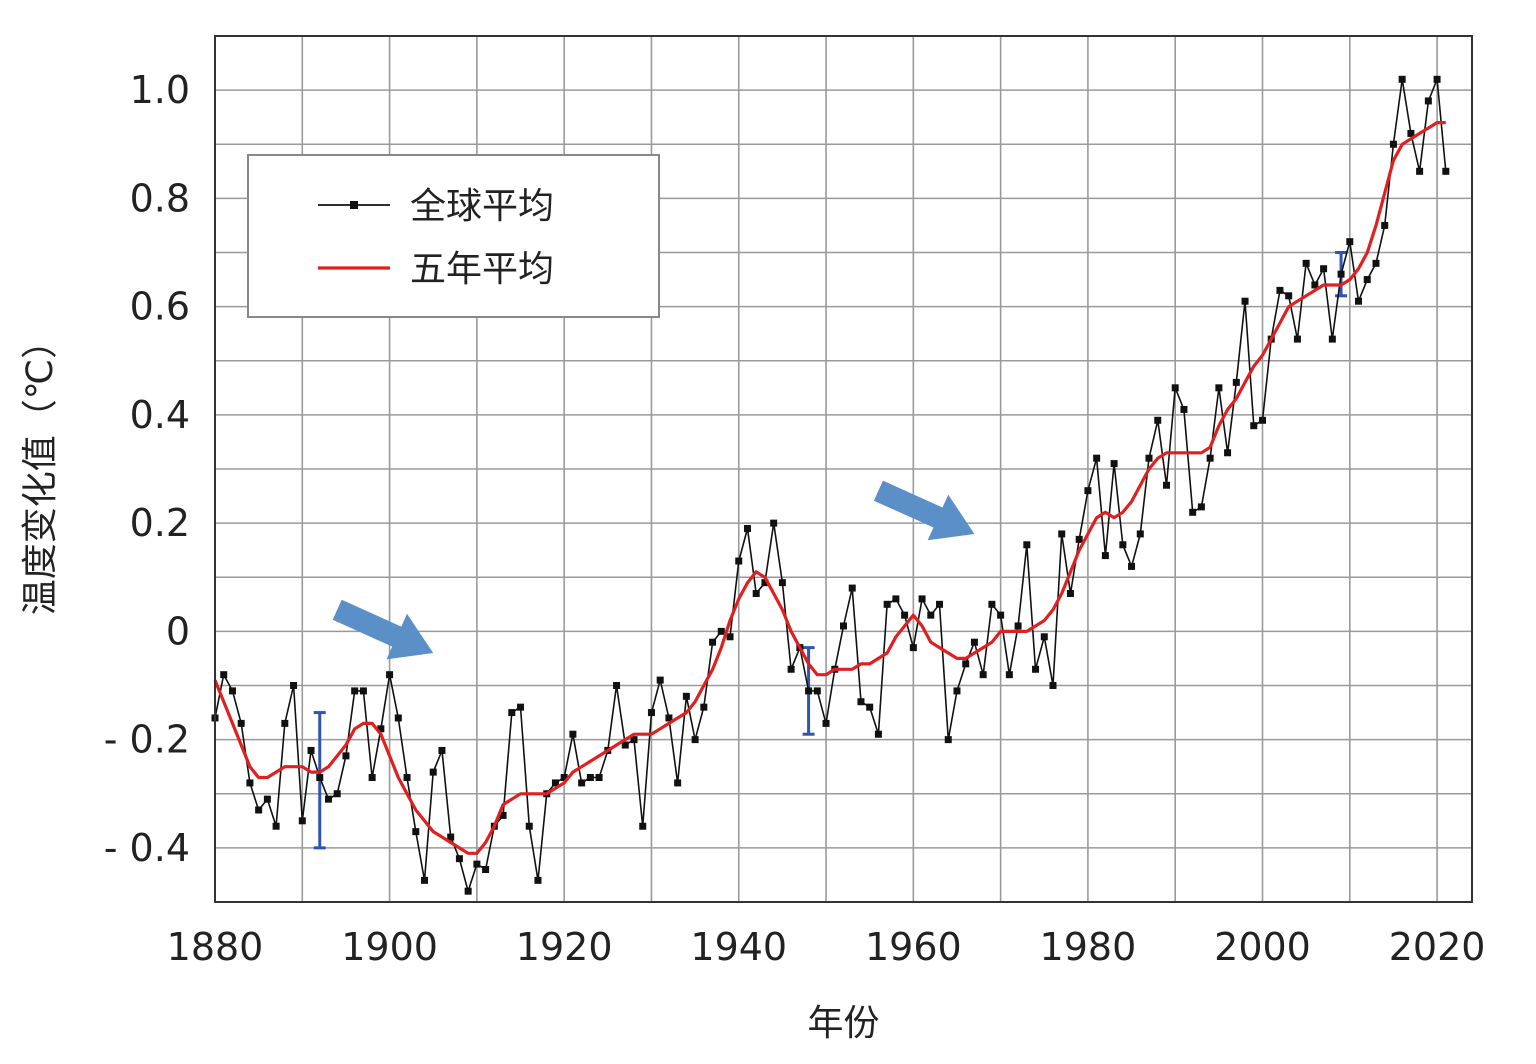 The image size is (1536, 1064). What do you see at coordinates (147, 740) in the screenshot?
I see `y-tick-label: - 0.2` at bounding box center [147, 740].